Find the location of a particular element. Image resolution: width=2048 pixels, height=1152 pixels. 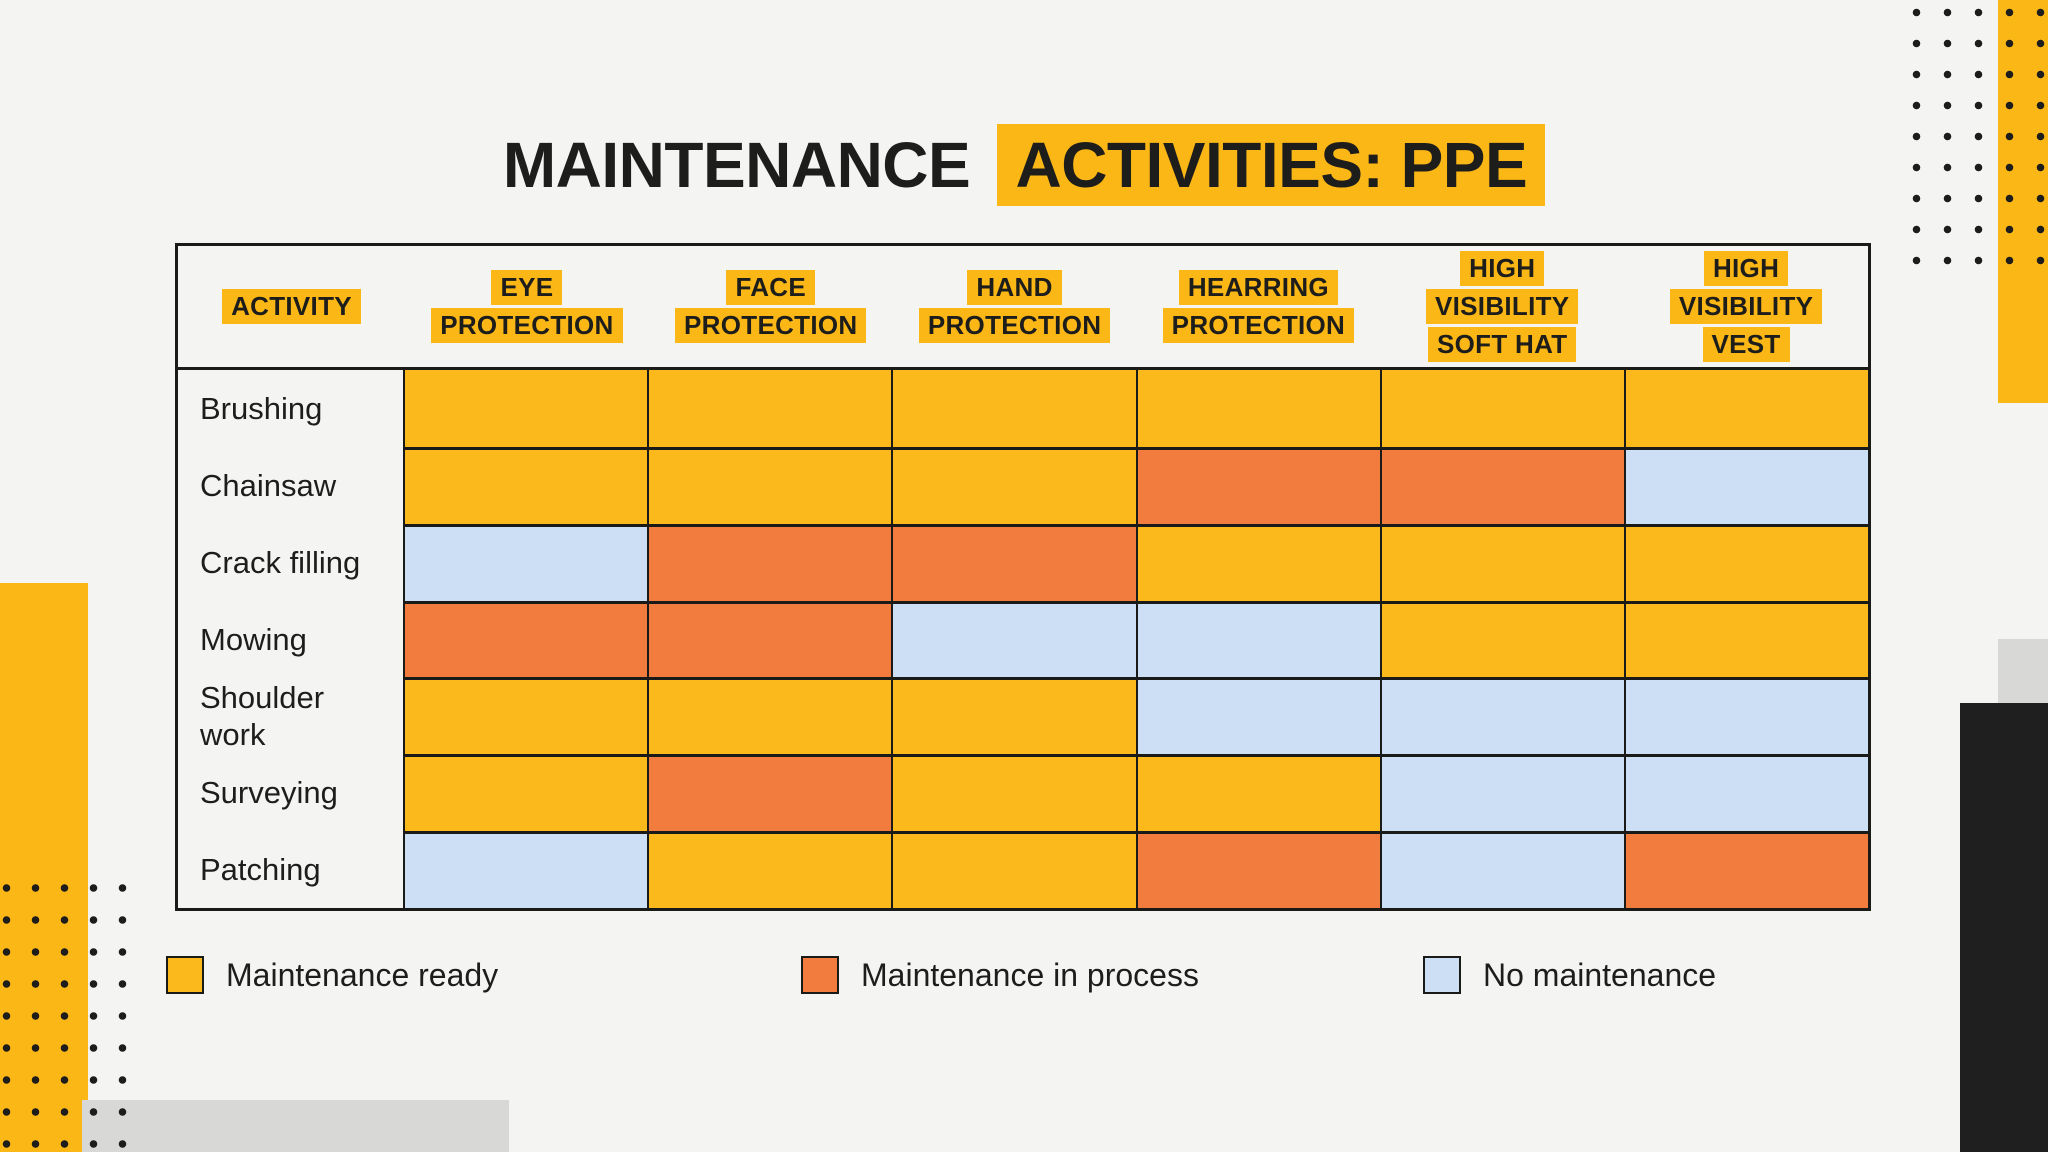

table-row-mowing: Mowing is located at coordinates (1023, 639).